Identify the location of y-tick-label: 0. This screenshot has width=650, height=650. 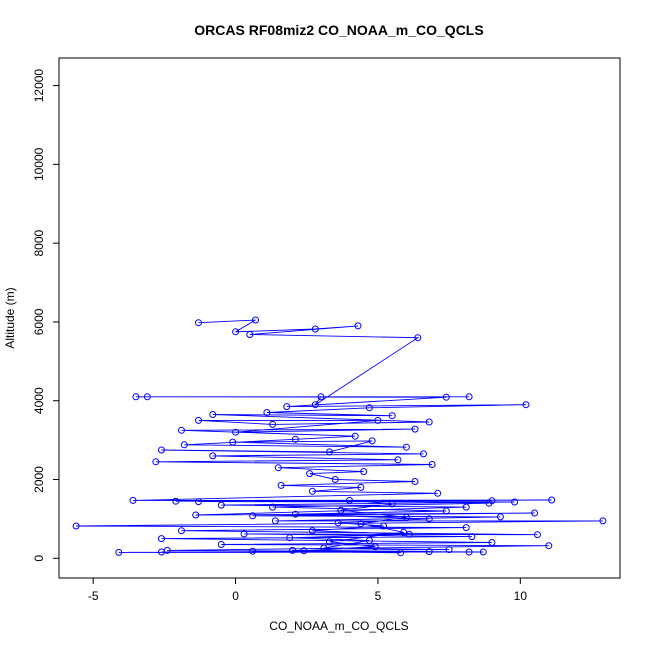
(39, 558).